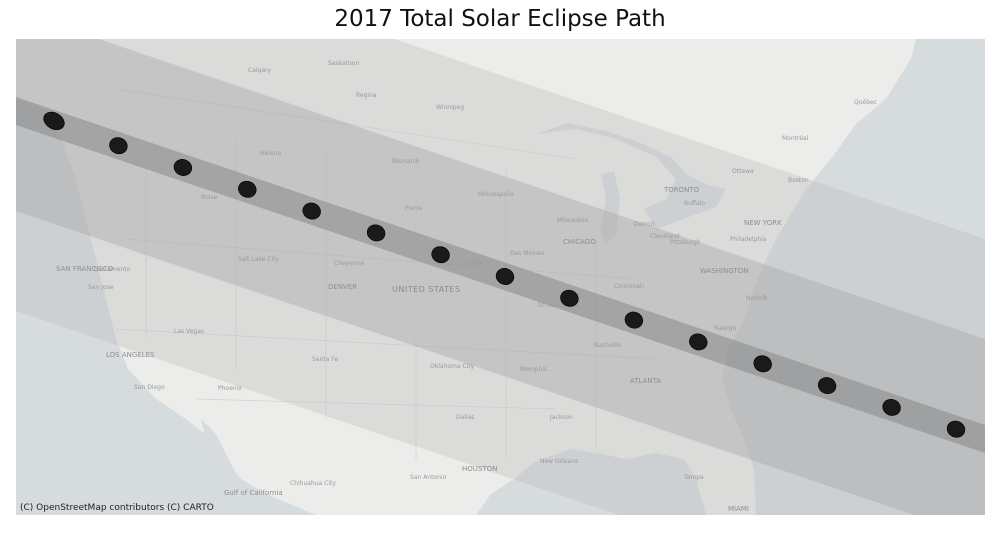 The width and height of the screenshot is (1000, 535). What do you see at coordinates (414, 208) in the screenshot?
I see `place-label: Pierre` at bounding box center [414, 208].